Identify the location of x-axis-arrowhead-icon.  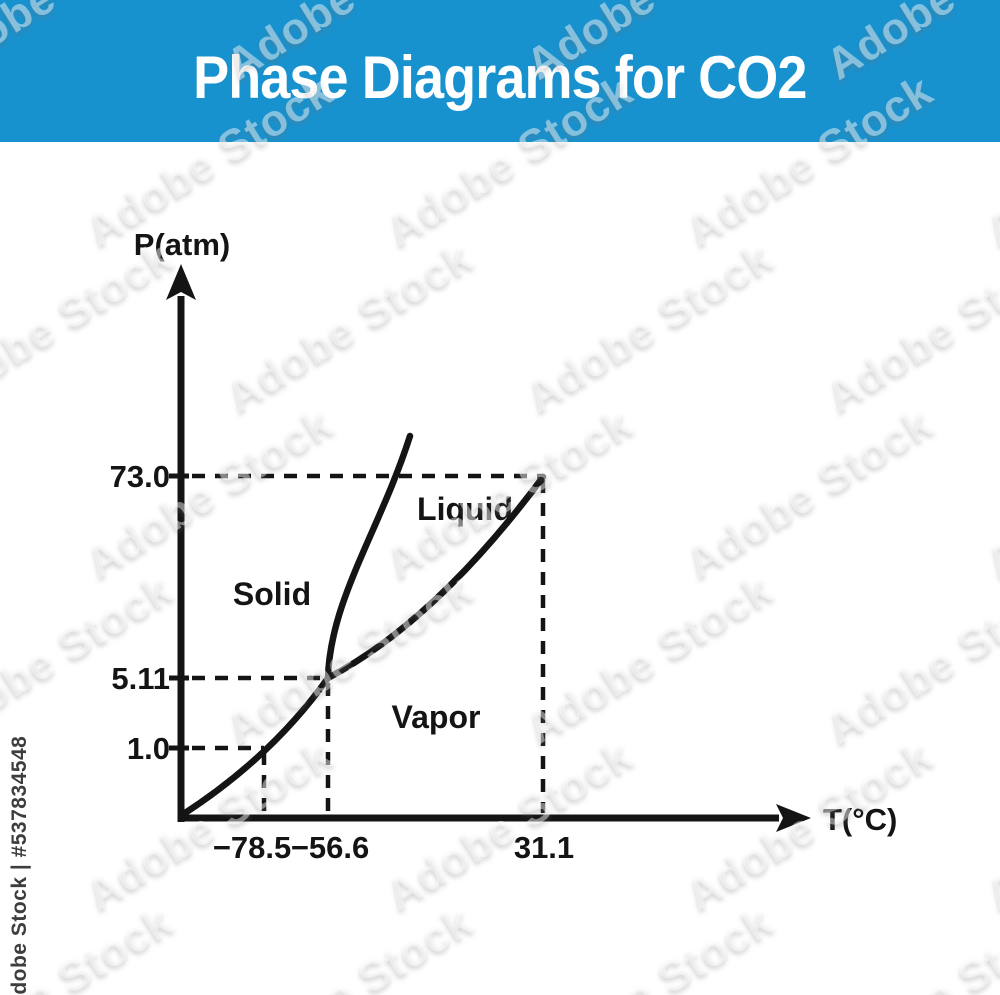
(793, 818).